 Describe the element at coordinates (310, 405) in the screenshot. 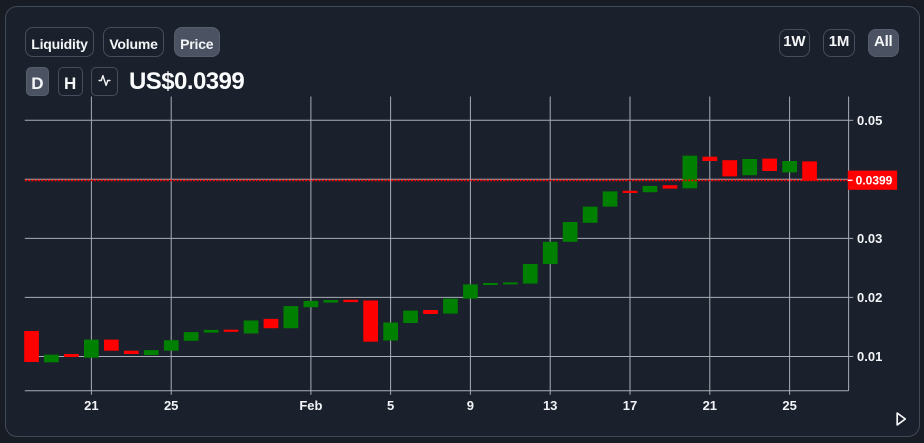

I see `svg-text: Feb` at that location.